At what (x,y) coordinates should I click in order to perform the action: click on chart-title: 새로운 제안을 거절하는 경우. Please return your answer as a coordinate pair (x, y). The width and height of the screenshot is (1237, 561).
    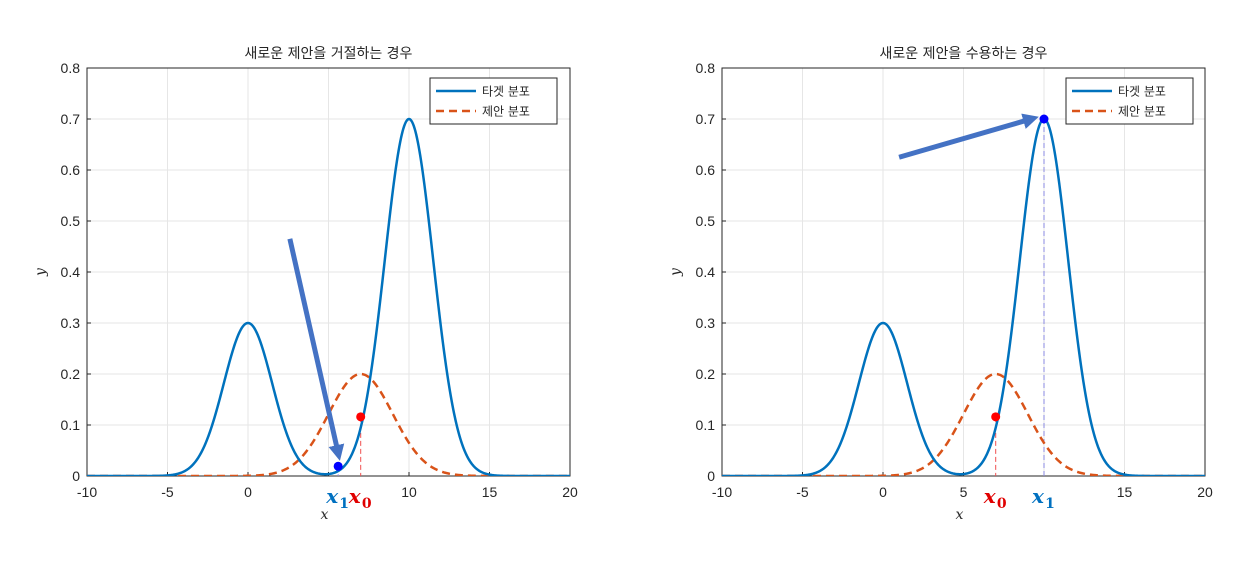
    Looking at the image, I should click on (329, 54).